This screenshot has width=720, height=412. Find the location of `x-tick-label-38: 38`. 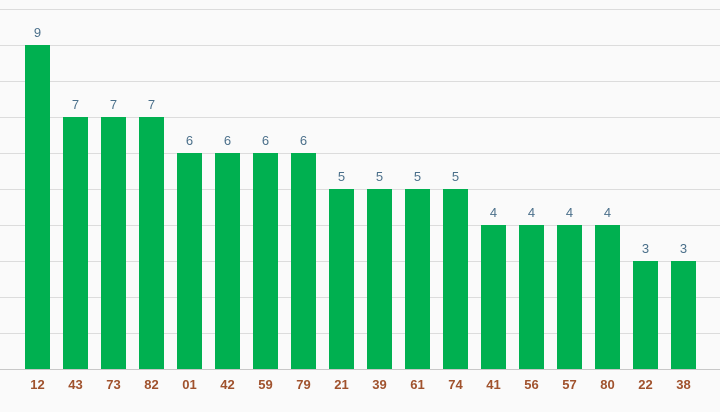

x-tick-label-38: 38 is located at coordinates (683, 384).